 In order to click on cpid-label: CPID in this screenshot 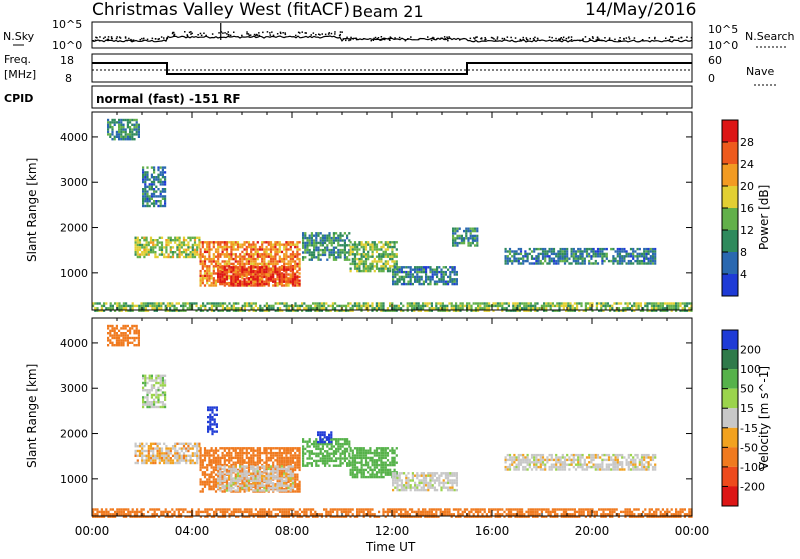, I will do `click(18, 98)`.